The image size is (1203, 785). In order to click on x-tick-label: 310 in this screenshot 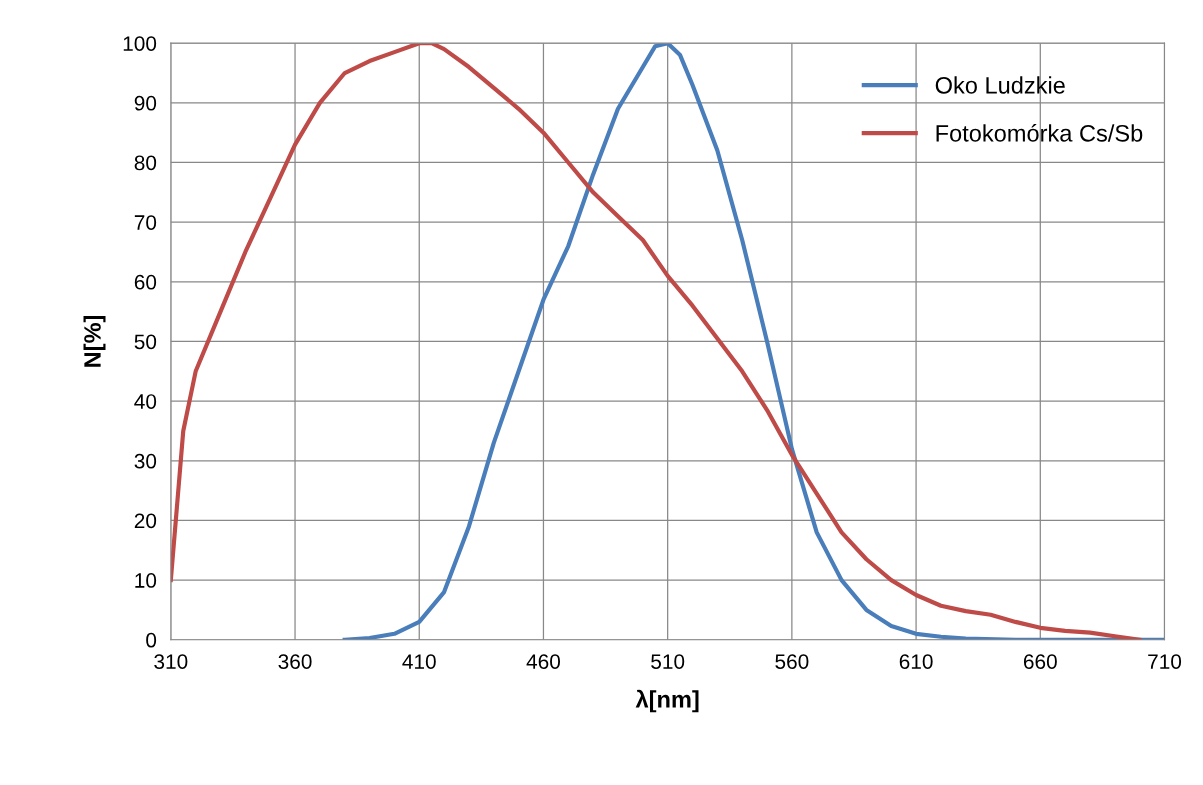, I will do `click(171, 661)`.